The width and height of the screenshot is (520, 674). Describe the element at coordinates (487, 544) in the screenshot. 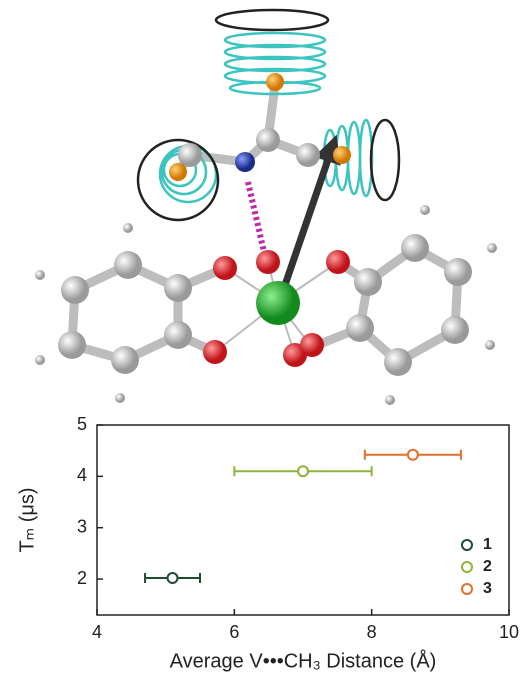

I see `legend-label: 1` at that location.